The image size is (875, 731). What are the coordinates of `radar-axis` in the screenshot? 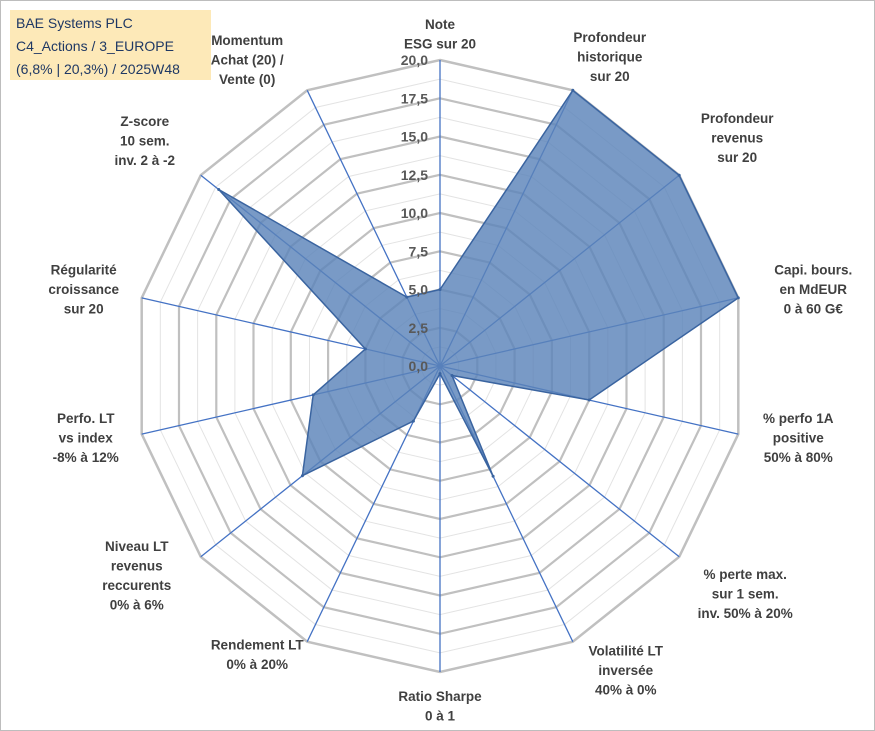 It's located at (559, 461).